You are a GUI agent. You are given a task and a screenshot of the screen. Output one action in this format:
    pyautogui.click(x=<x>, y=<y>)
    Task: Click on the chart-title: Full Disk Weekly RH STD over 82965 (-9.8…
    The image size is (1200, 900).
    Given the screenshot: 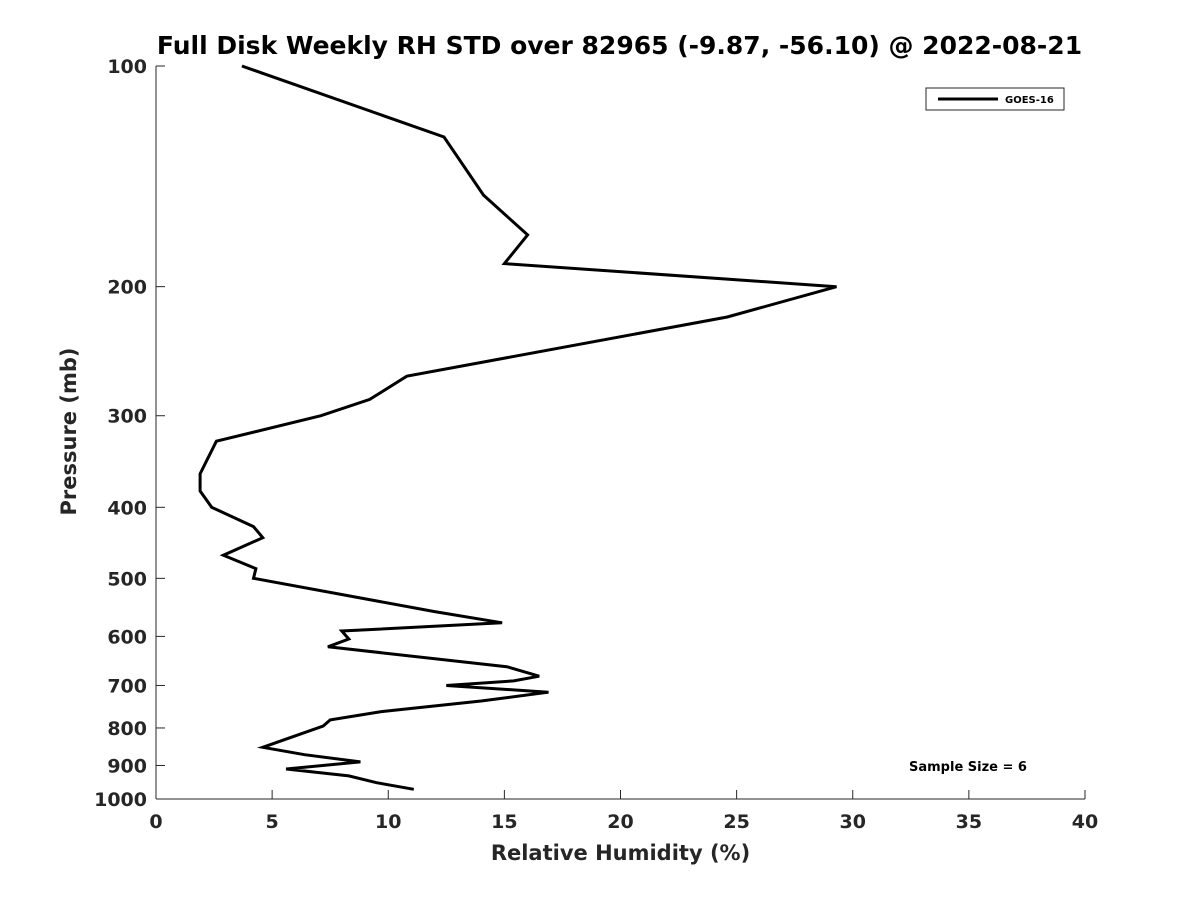 What is the action you would take?
    pyautogui.click(x=619, y=45)
    